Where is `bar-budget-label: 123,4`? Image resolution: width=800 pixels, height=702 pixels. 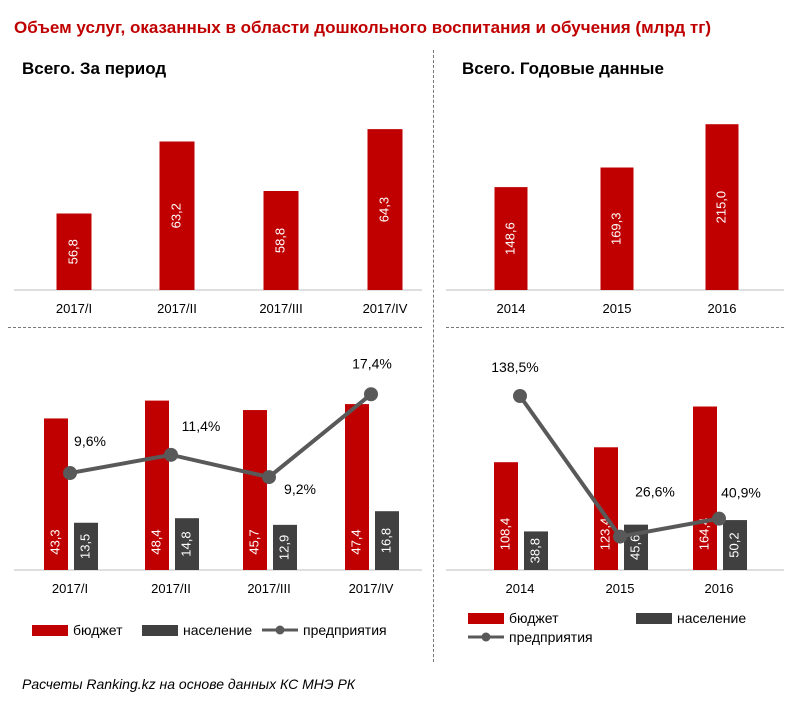
bar-budget-label: 123,4 is located at coordinates (604, 534).